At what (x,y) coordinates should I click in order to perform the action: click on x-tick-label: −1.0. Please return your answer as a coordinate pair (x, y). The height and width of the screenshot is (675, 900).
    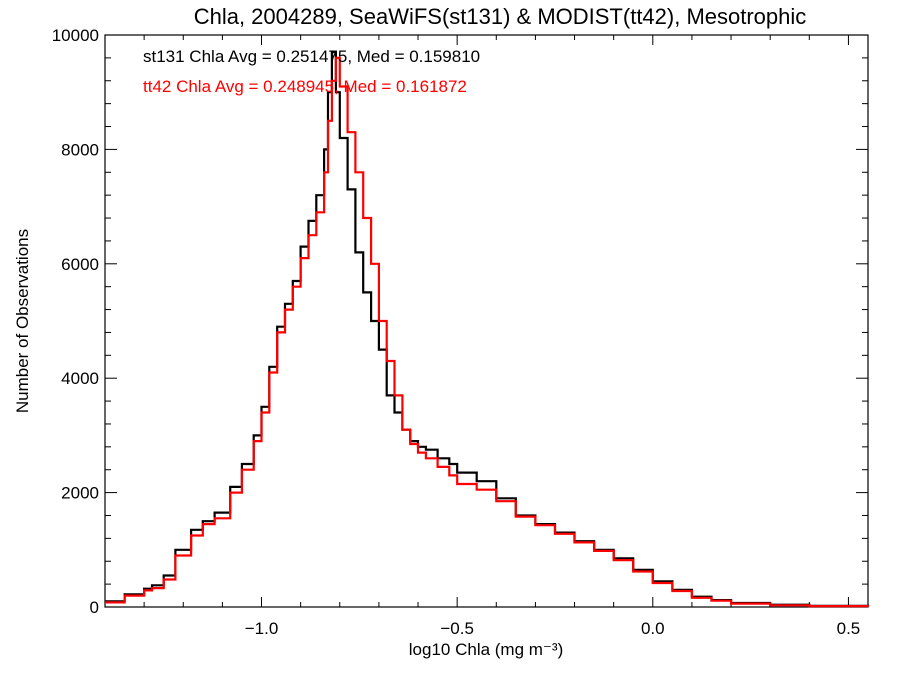
    Looking at the image, I should click on (262, 628).